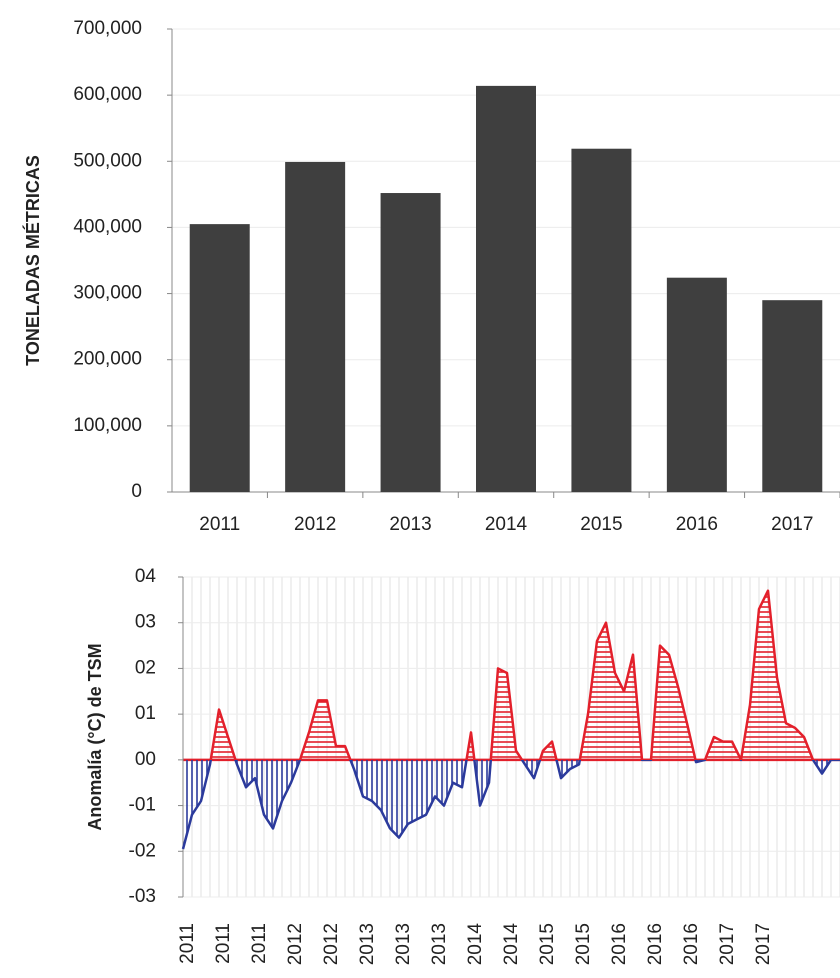 This screenshot has height=978, width=840. Describe the element at coordinates (107, 425) in the screenshot. I see `y-tick-label: 100,000` at that location.